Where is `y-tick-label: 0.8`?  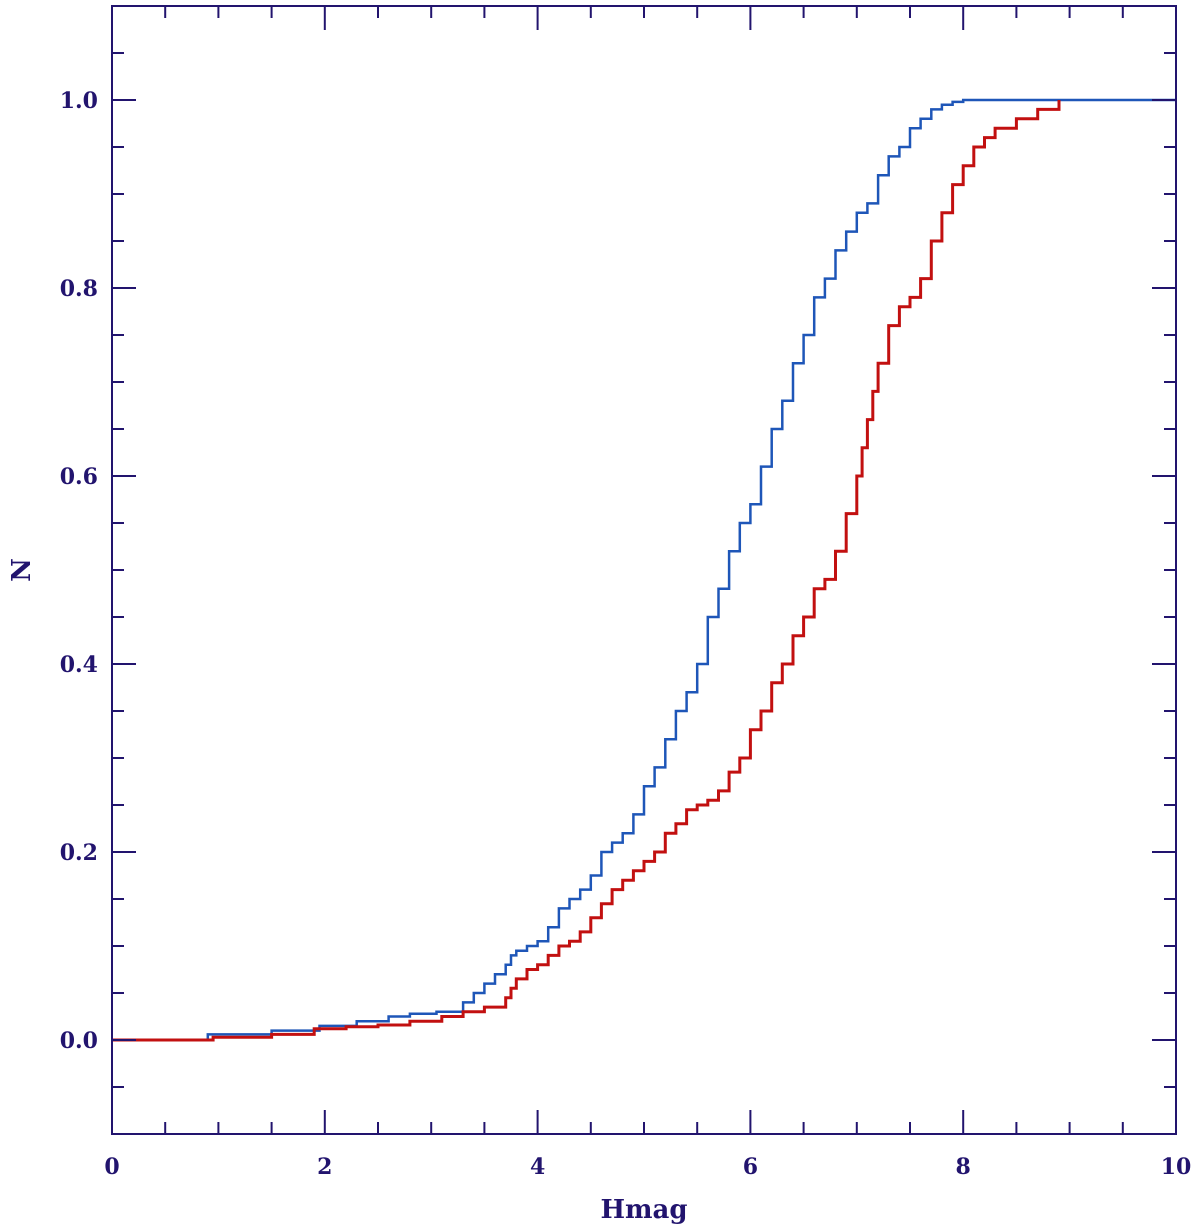
y-tick-label: 0.8 is located at coordinates (79, 289).